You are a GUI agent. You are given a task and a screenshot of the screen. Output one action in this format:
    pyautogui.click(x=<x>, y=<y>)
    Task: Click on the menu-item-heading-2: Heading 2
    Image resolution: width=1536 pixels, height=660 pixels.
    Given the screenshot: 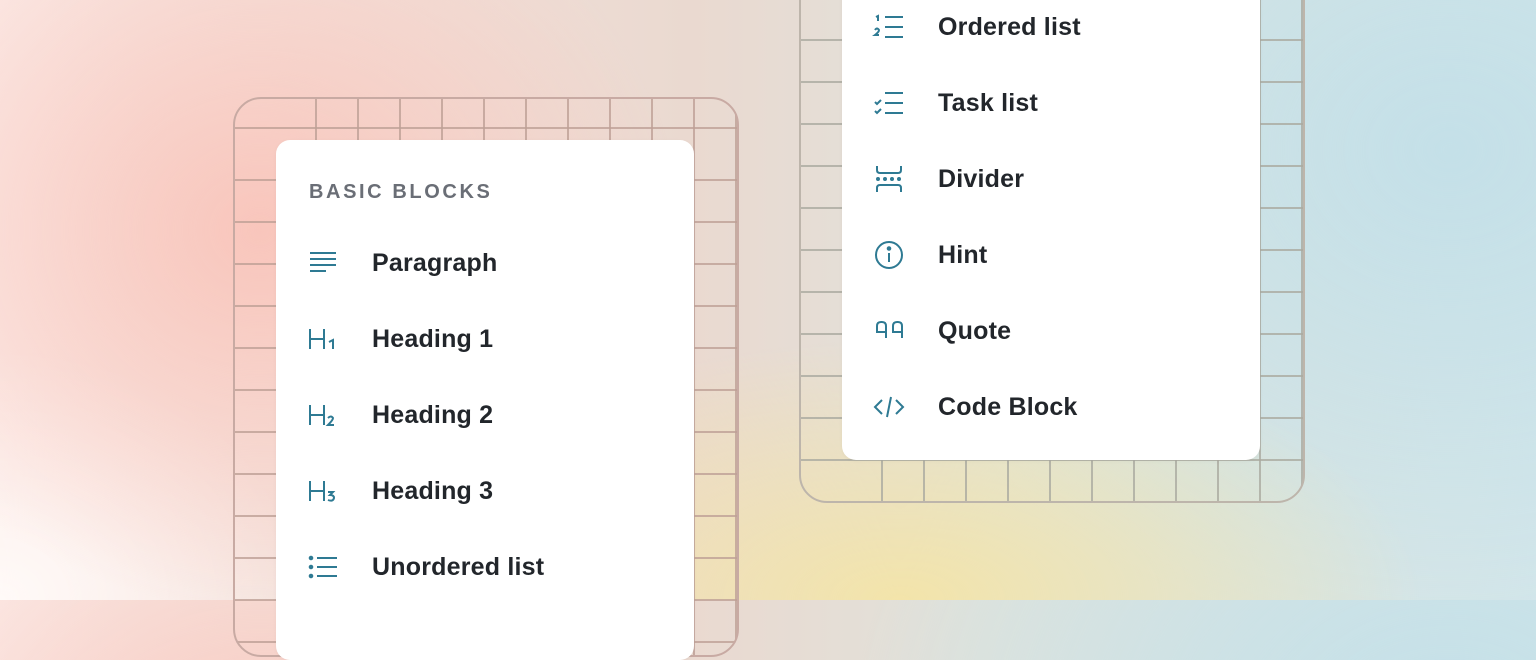 What is the action you would take?
    pyautogui.click(x=485, y=415)
    